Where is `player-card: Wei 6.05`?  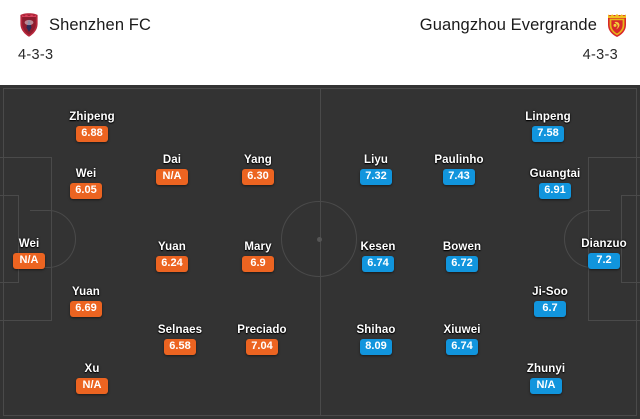 player-card: Wei 6.05 is located at coordinates (86, 183).